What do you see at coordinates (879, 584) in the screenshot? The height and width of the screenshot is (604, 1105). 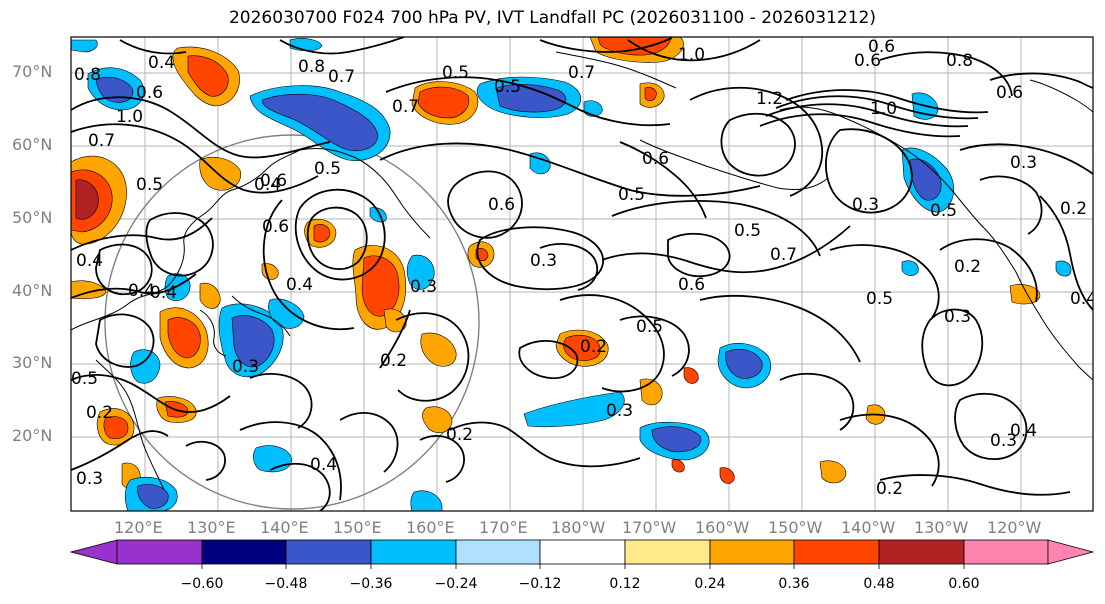 I see `colorbar-tick-label: 0.48` at bounding box center [879, 584].